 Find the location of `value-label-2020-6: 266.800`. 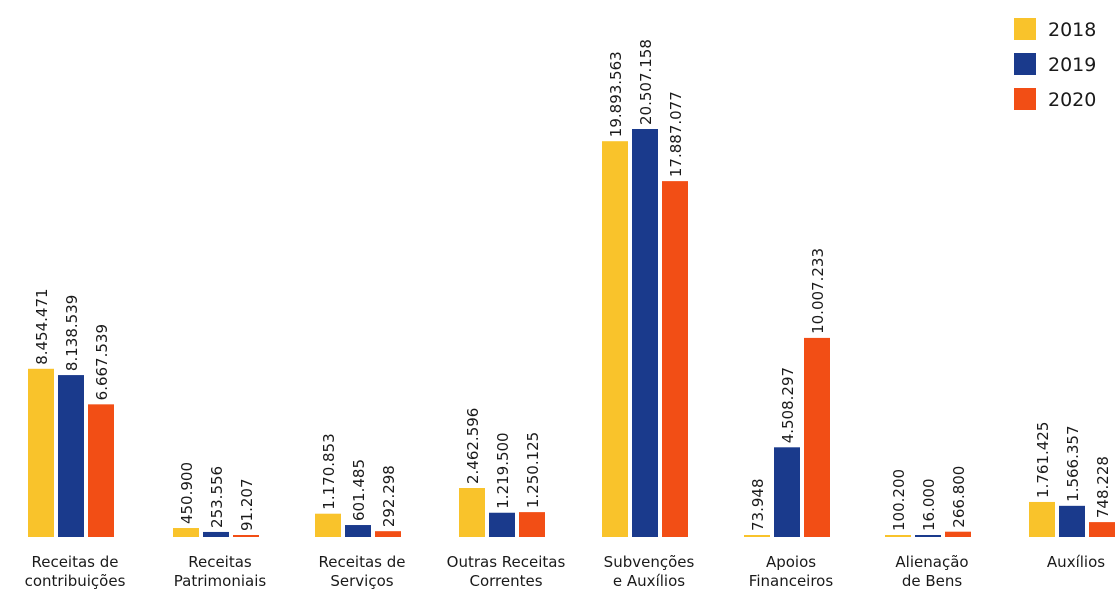

value-label-2020-6: 266.800 is located at coordinates (959, 497).